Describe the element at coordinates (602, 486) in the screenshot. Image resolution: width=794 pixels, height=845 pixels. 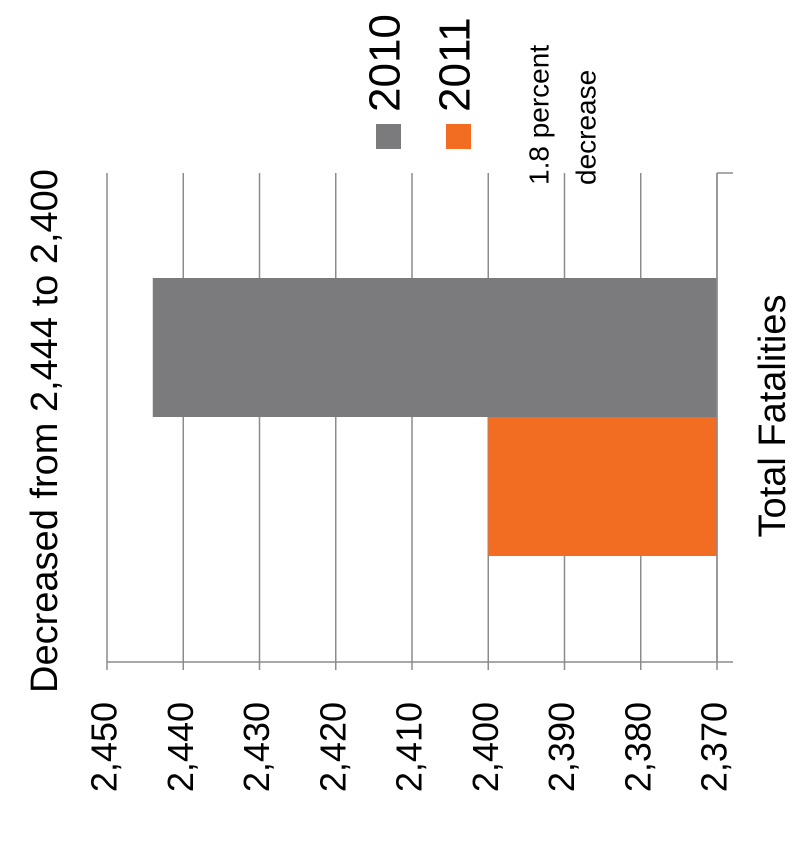
I see `bar-2011` at that location.